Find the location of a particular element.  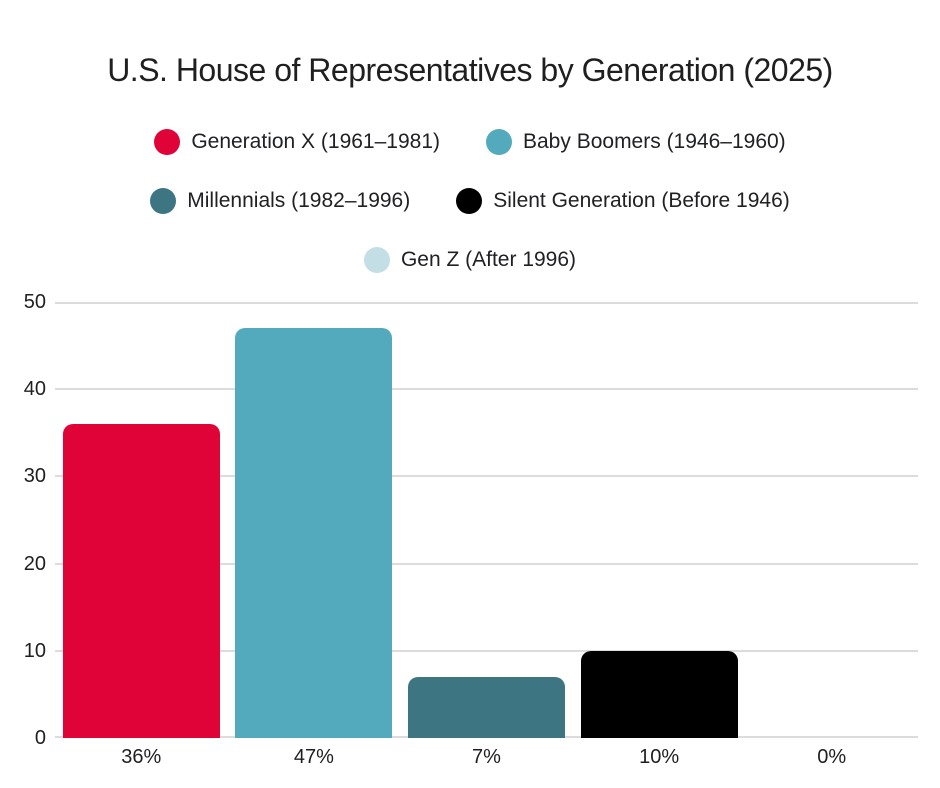

legend-label-gen-z: Gen Z (After 1996) is located at coordinates (488, 259).